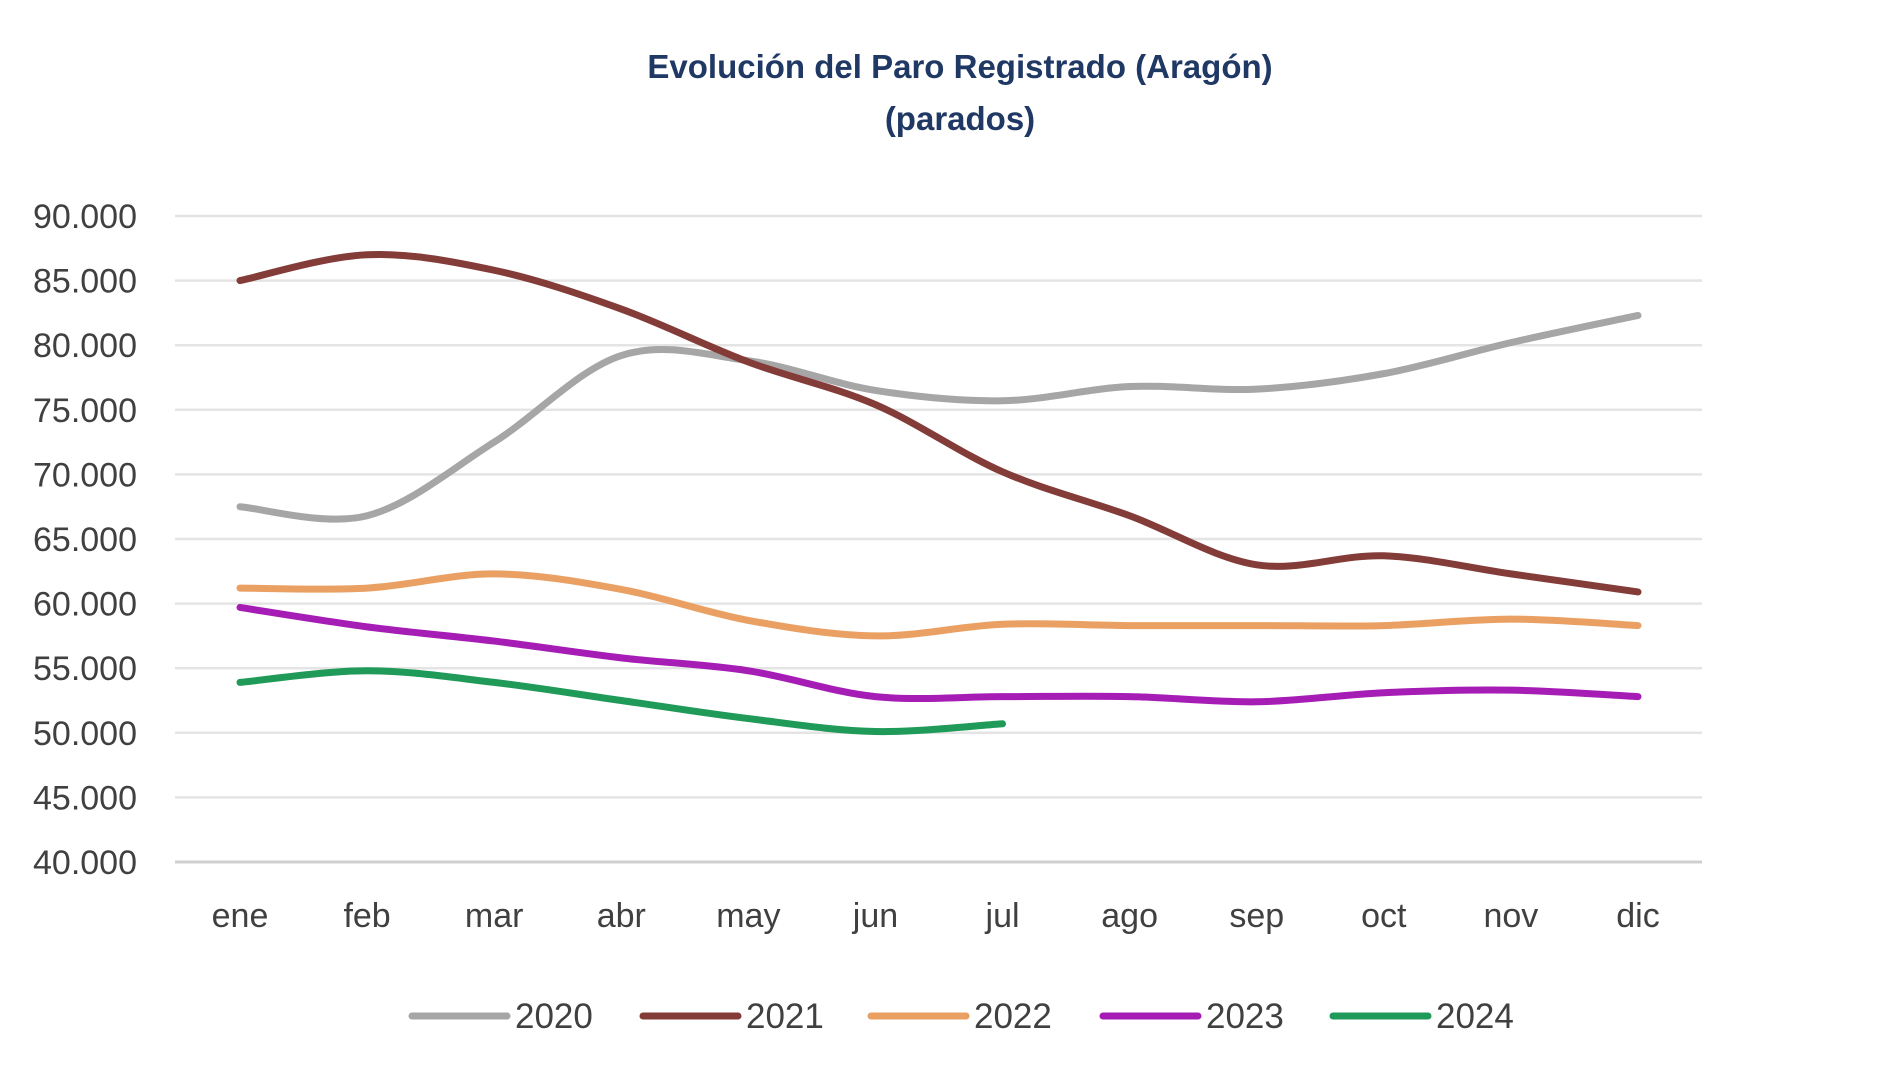  I want to click on y-tick-label: 55.000, so click(85, 669).